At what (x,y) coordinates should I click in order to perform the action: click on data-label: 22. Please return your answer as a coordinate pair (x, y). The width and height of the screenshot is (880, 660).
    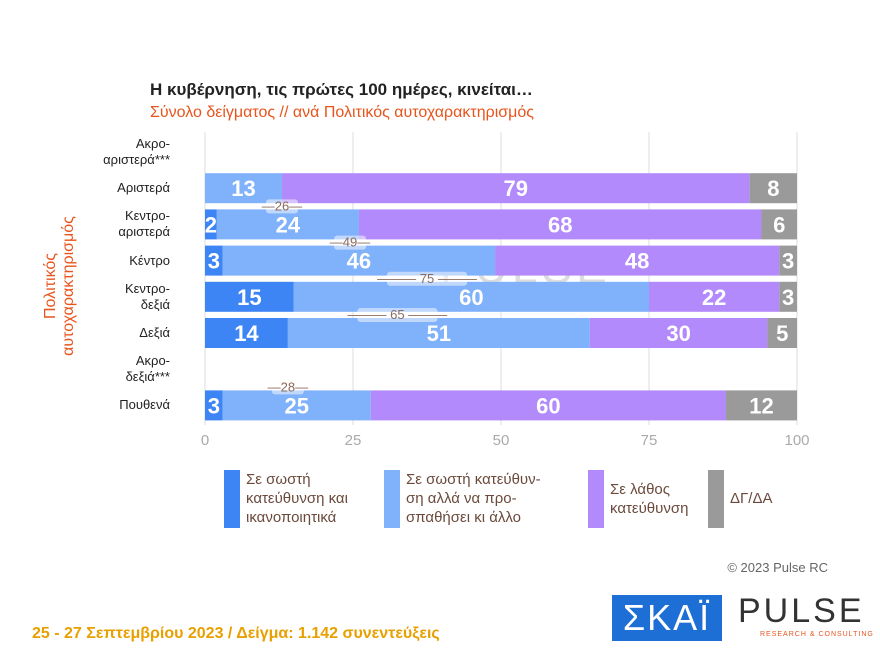
    Looking at the image, I should click on (714, 297).